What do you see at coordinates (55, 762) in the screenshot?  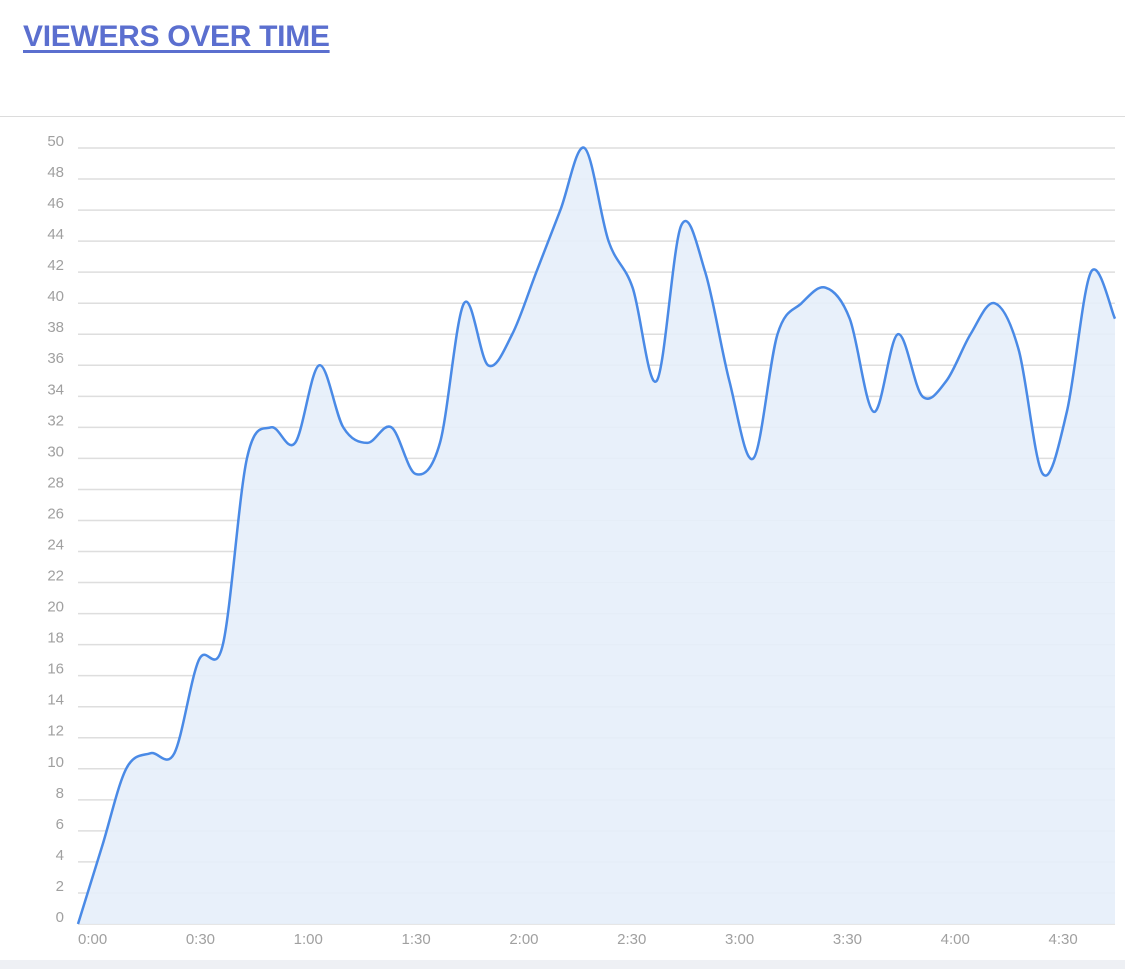 I see `y-tick-label: 10` at bounding box center [55, 762].